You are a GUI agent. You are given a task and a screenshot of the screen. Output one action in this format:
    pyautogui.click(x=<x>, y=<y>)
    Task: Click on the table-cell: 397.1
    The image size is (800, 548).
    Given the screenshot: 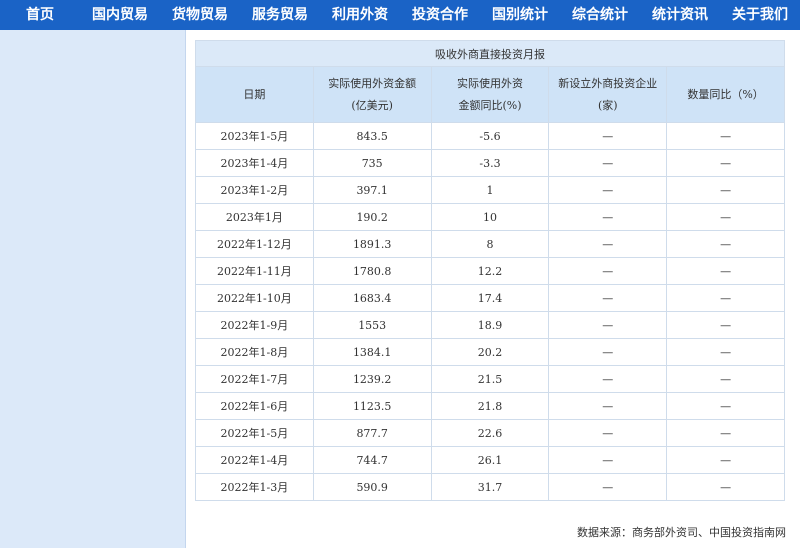 What is the action you would take?
    pyautogui.click(x=372, y=190)
    